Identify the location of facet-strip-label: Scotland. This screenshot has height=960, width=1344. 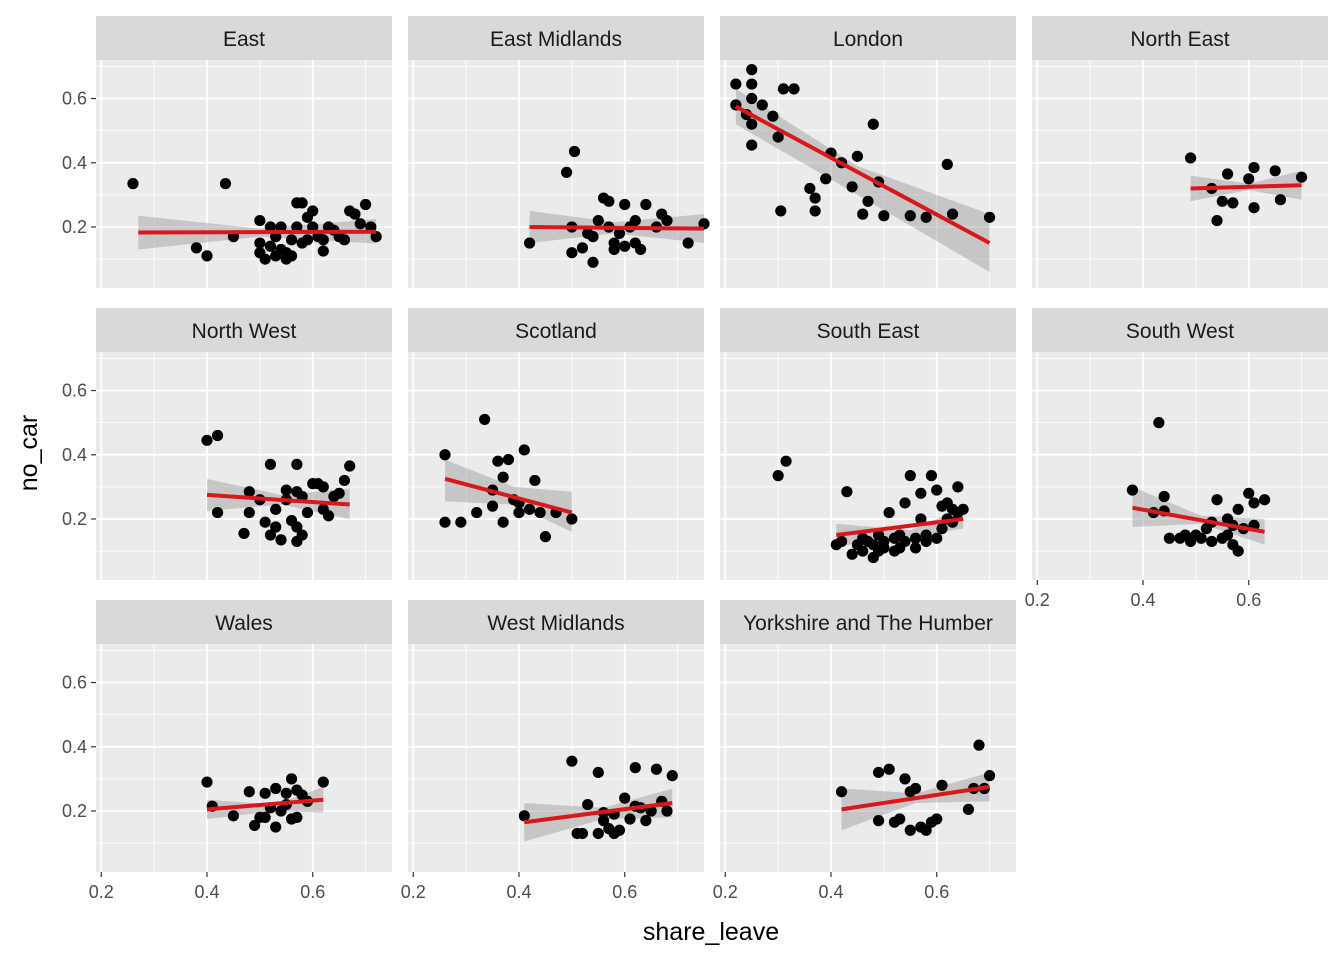
(556, 331).